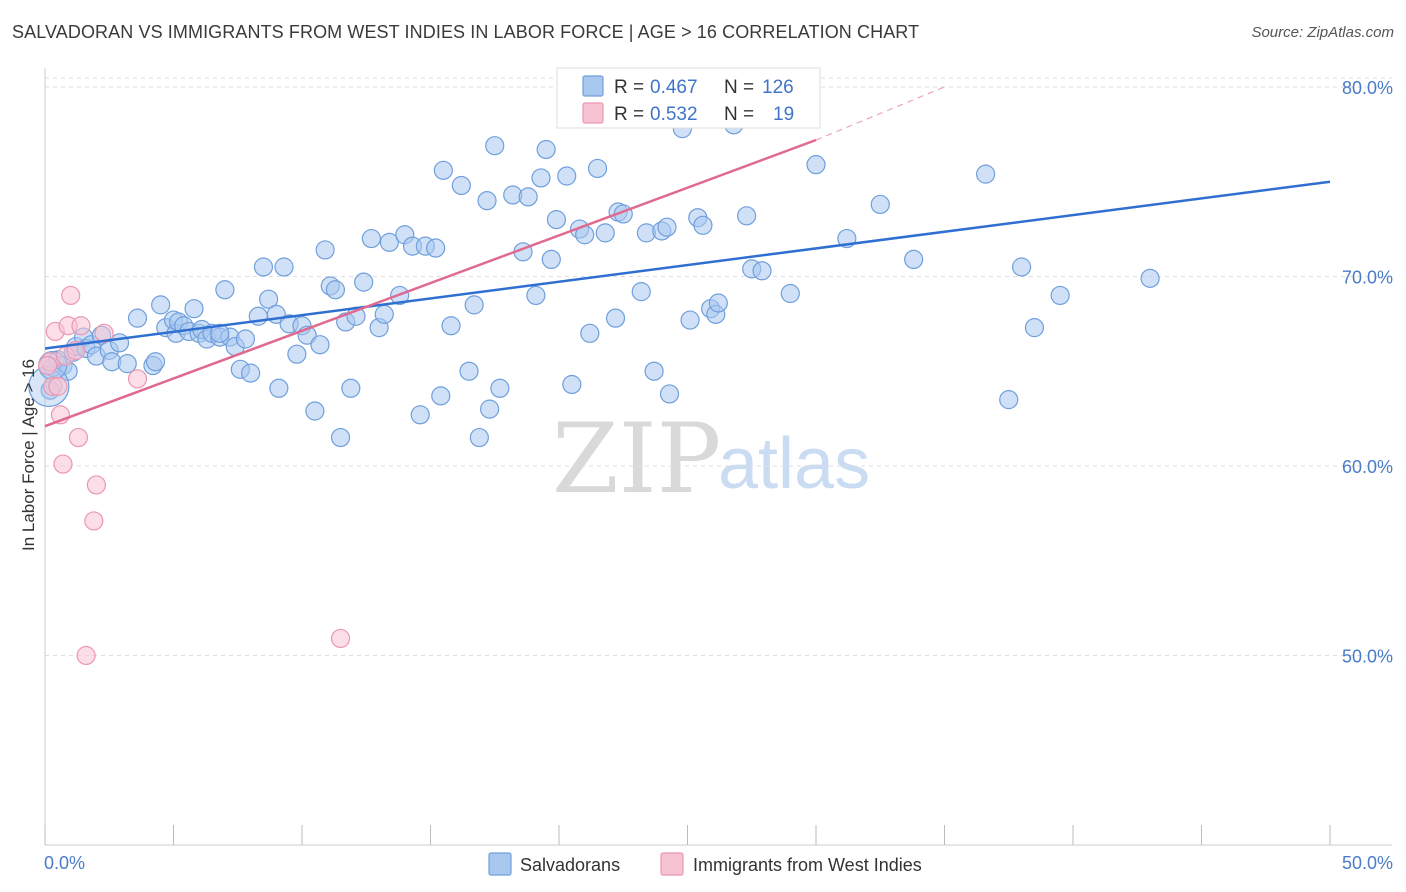 Image resolution: width=1406 pixels, height=892 pixels. Describe the element at coordinates (1367, 863) in the screenshot. I see `x-tick-label-max: 50.0%` at that location.